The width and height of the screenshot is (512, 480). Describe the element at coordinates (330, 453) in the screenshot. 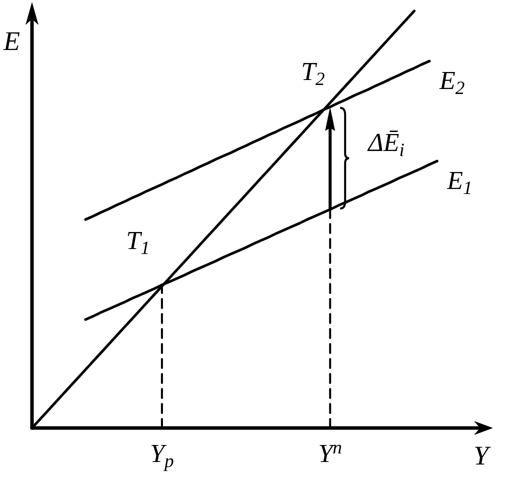

I see `x-tick-label: Y$^{n}$` at that location.